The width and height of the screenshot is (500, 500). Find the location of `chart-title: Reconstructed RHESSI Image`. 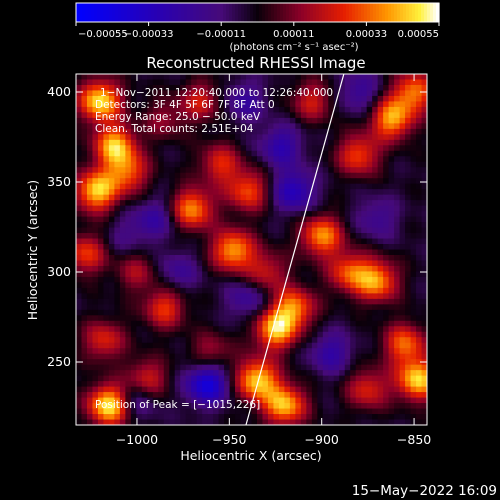

chart-title: Reconstructed RHESSI Image is located at coordinates (255, 63).